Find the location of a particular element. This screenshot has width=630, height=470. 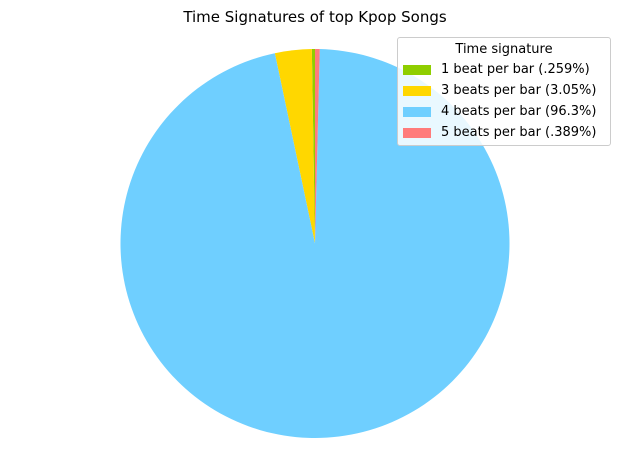

legend-item-3-beats: 3 beats per bar (3.05%) is located at coordinates (504, 90).